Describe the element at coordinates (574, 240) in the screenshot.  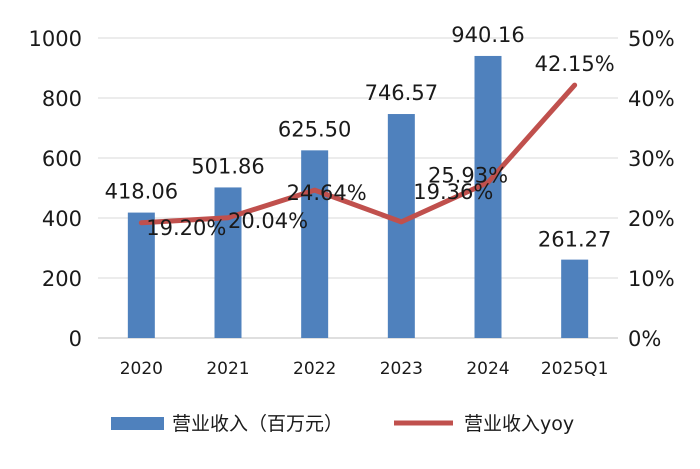
I see `bar-value-label: 261.27` at that location.